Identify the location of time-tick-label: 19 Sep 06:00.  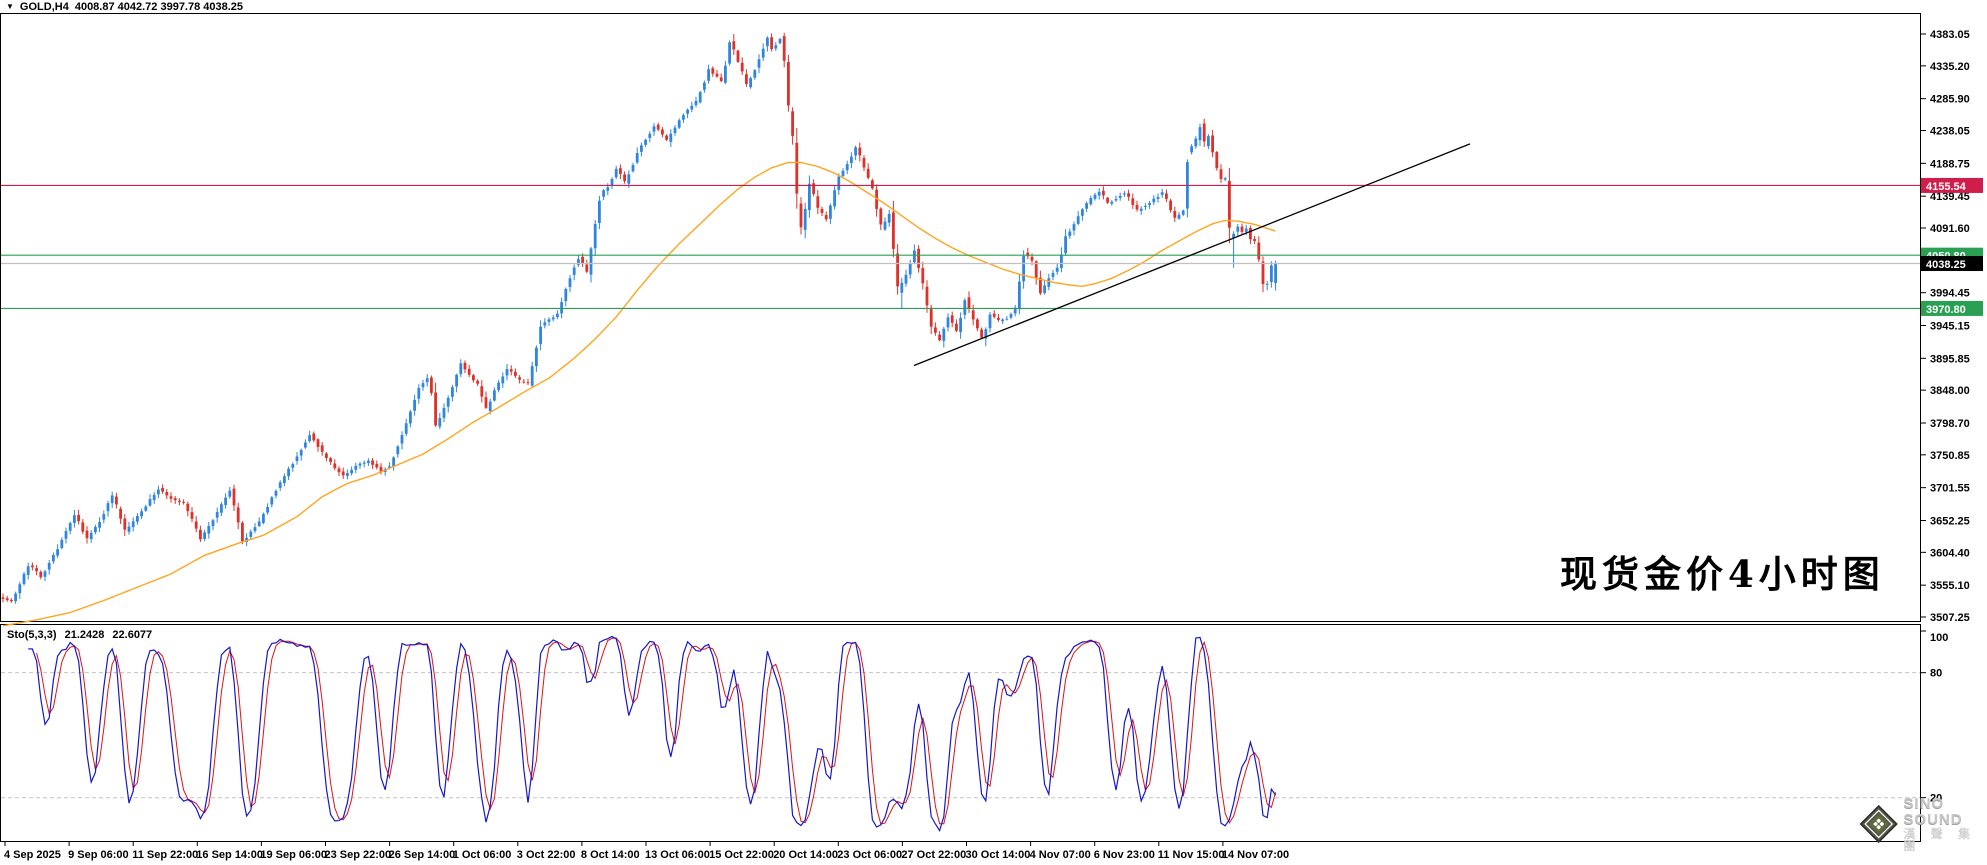
(293, 855).